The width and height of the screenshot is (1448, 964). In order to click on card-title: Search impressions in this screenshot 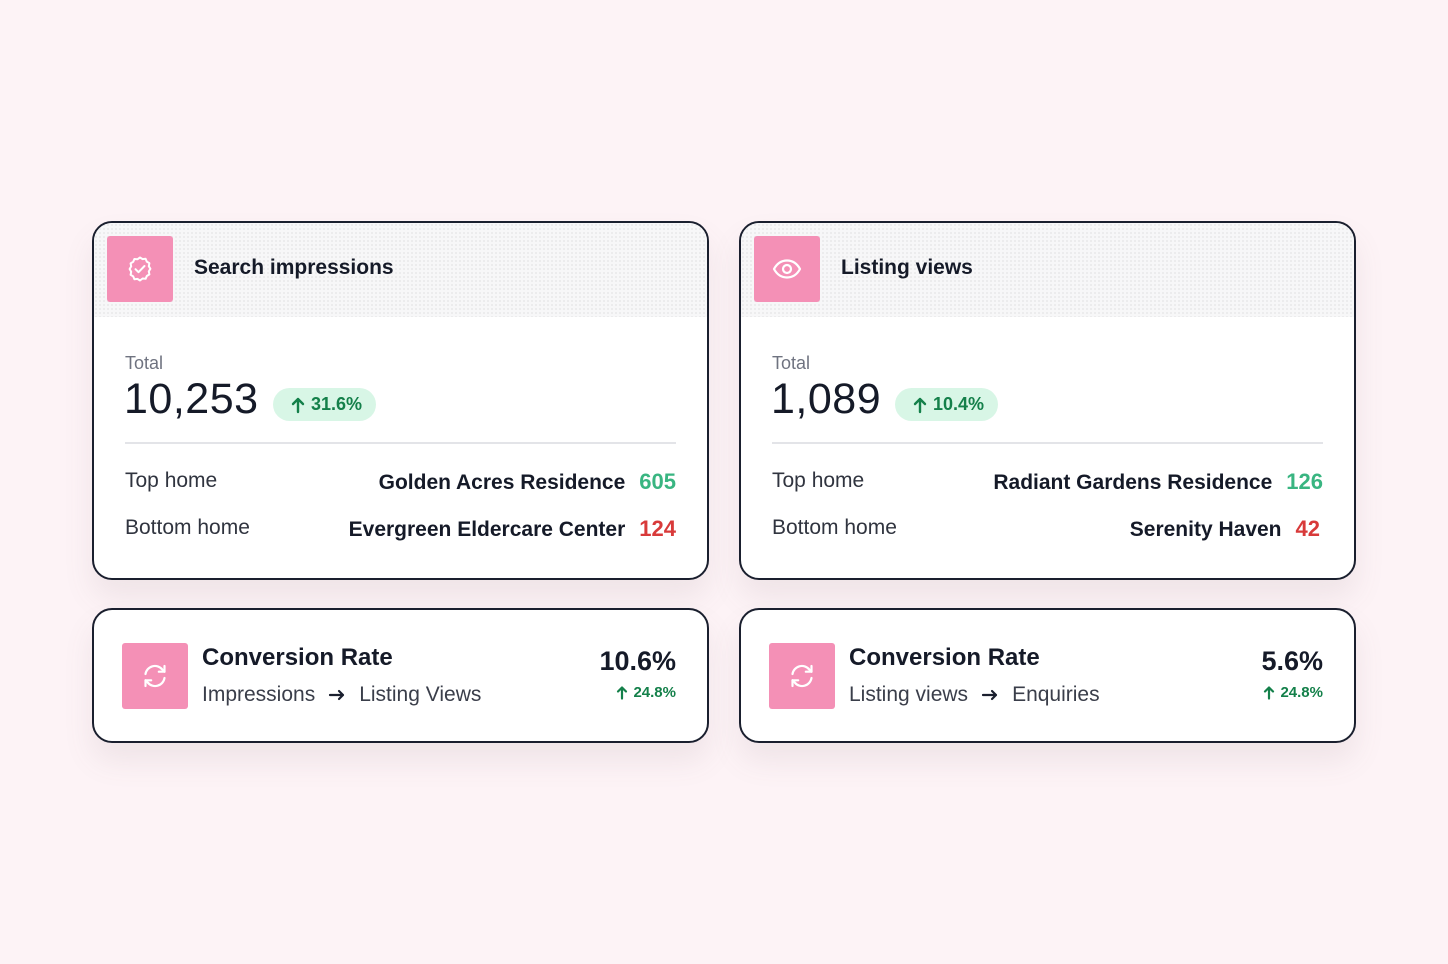, I will do `click(294, 267)`.